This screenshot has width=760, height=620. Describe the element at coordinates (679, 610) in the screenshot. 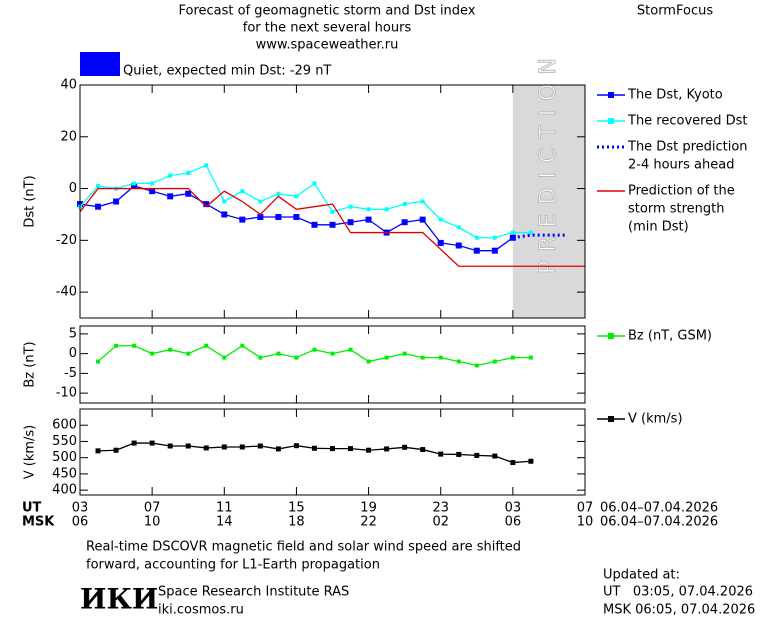

I see `updated-msk: MSK 06:05, 07.04.2026` at that location.